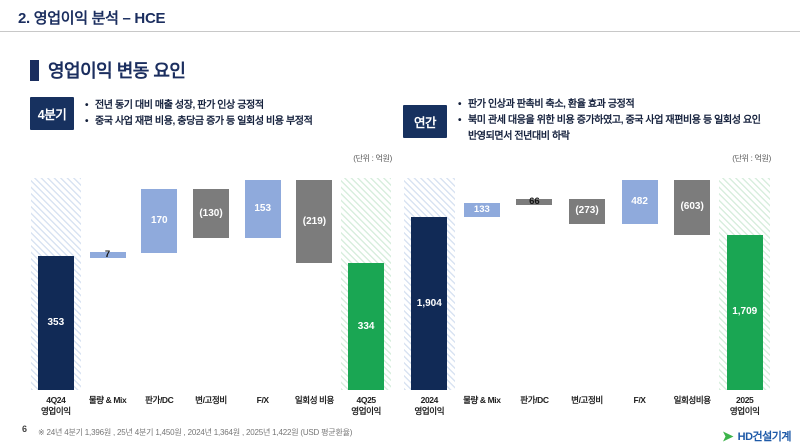 This screenshot has height=447, width=800. I want to click on company-logo: HD건설기계, so click(757, 436).